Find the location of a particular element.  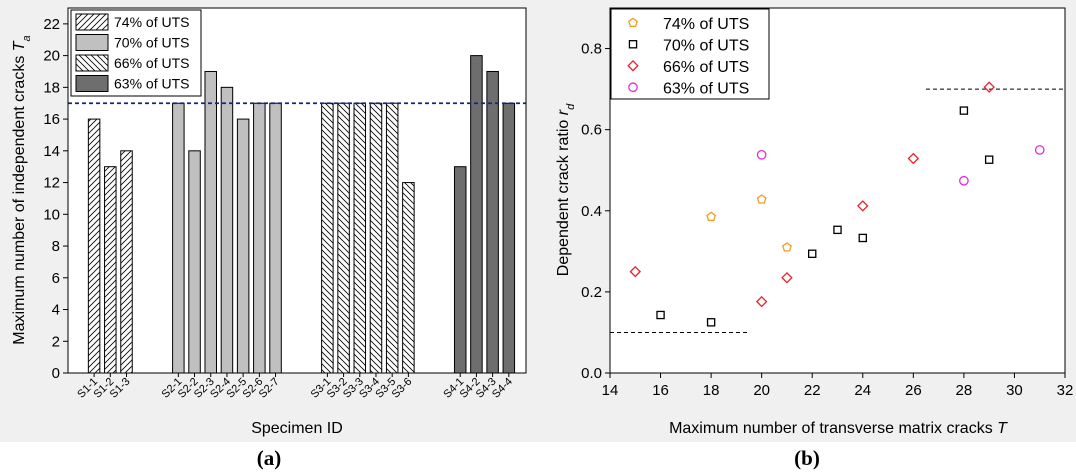

x-tick-label-b: 16 is located at coordinates (660, 390).